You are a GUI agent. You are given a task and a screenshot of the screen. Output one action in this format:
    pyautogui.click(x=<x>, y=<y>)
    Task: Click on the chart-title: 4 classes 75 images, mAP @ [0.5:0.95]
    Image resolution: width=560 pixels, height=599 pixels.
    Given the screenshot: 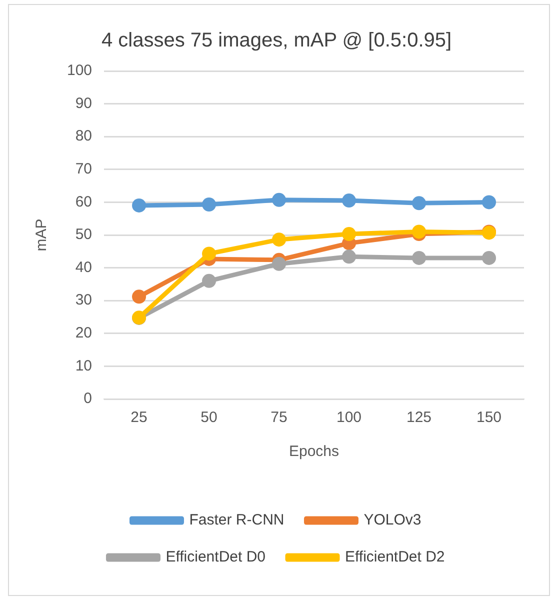 What is the action you would take?
    pyautogui.click(x=276, y=41)
    